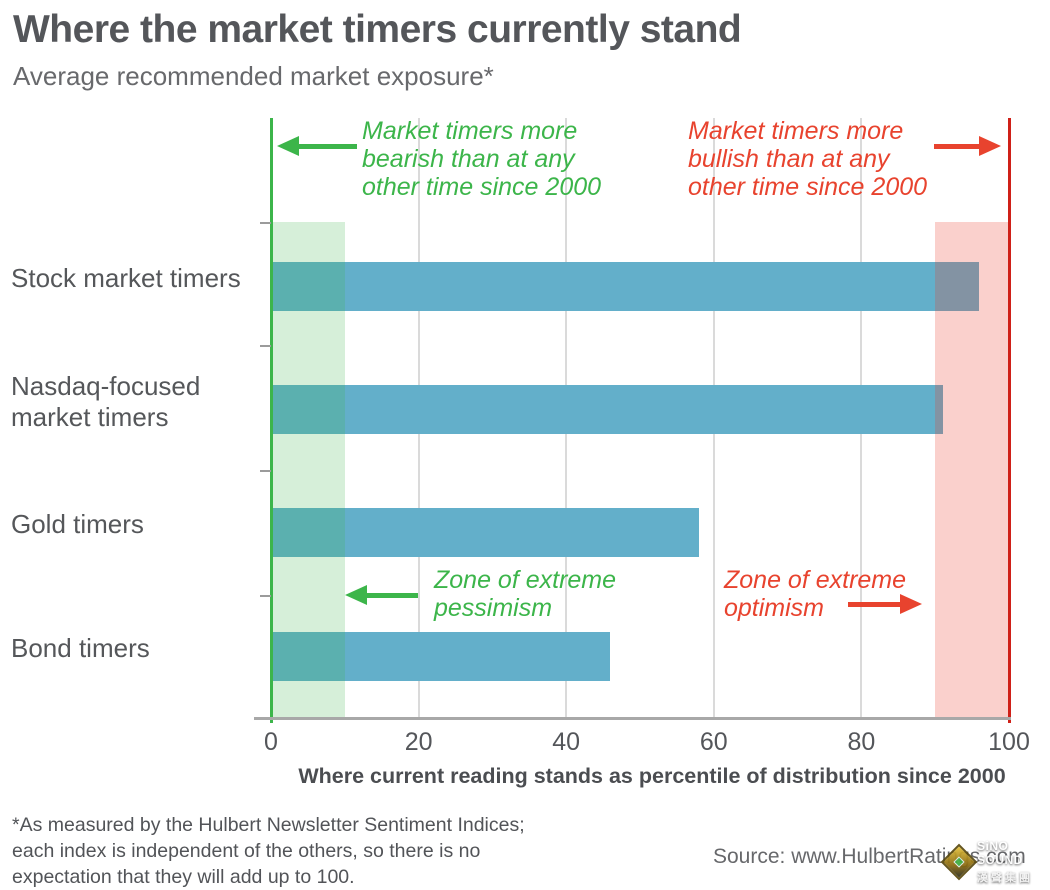 The width and height of the screenshot is (1050, 890). I want to click on watermark: SiNO SOUND 漢聲集團, so click(995, 862).